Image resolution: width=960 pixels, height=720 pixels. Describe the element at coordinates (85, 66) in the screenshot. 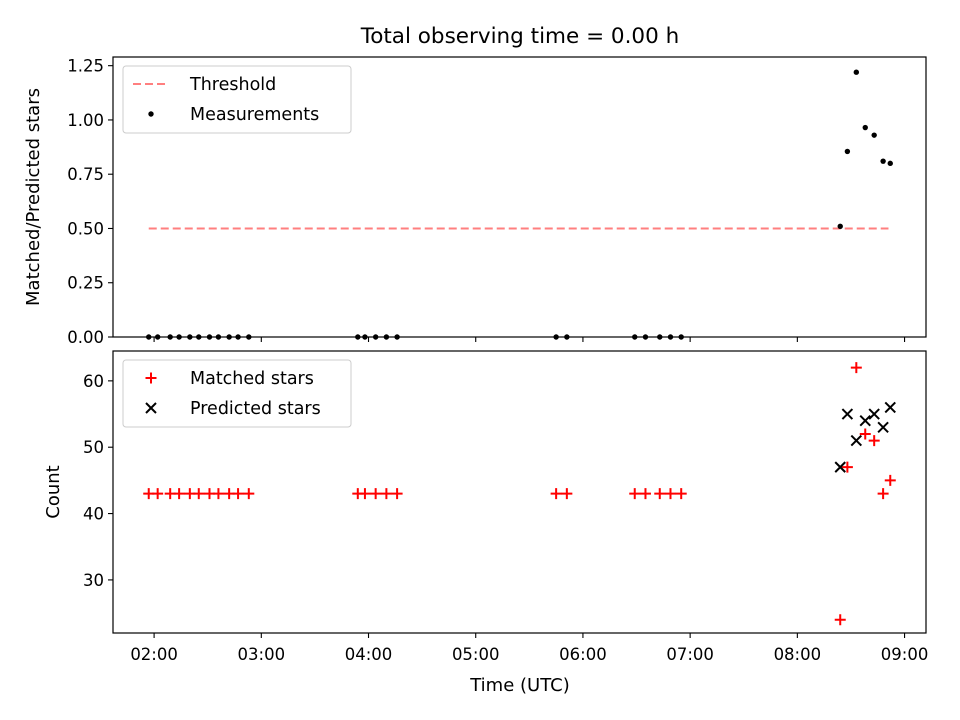

I see `y-tick-label: 1.25` at that location.